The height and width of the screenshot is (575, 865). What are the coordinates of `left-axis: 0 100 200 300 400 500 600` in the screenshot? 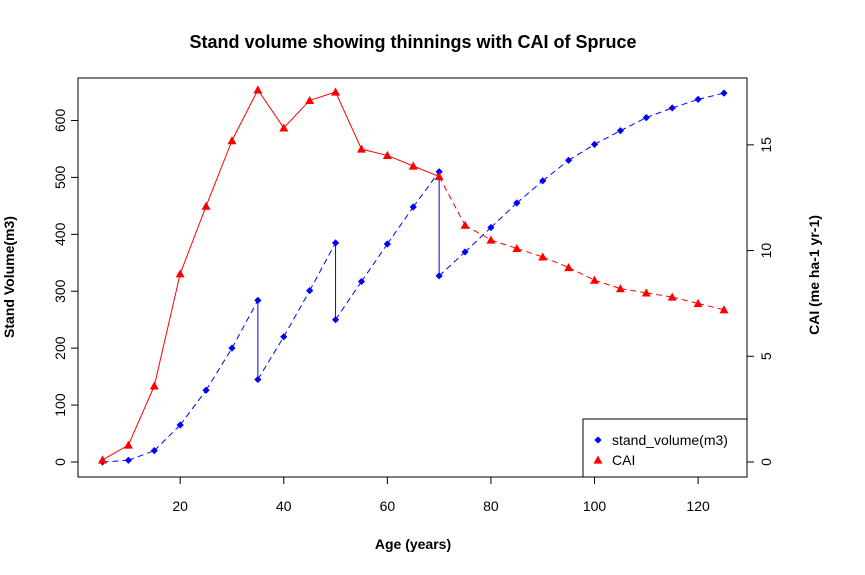 It's located at (65, 287).